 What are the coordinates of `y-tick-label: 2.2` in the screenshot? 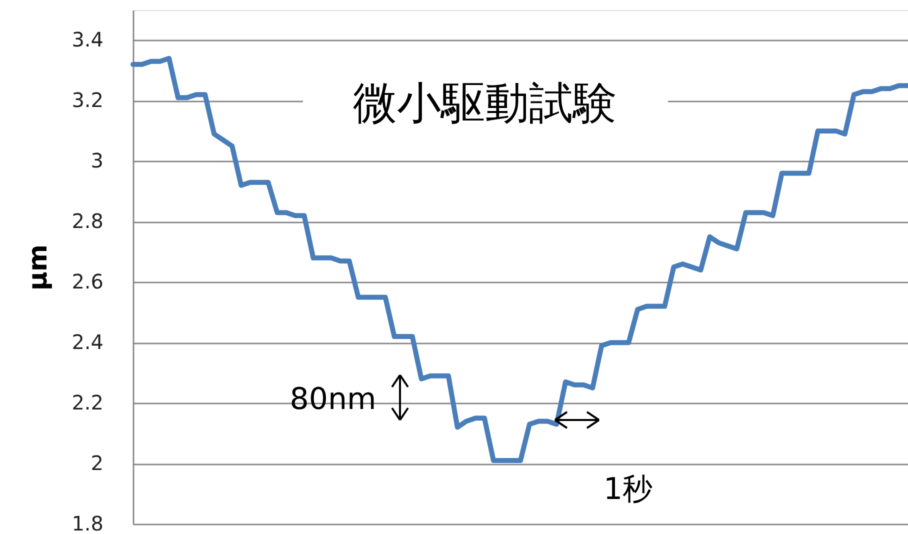 It's located at (88, 402).